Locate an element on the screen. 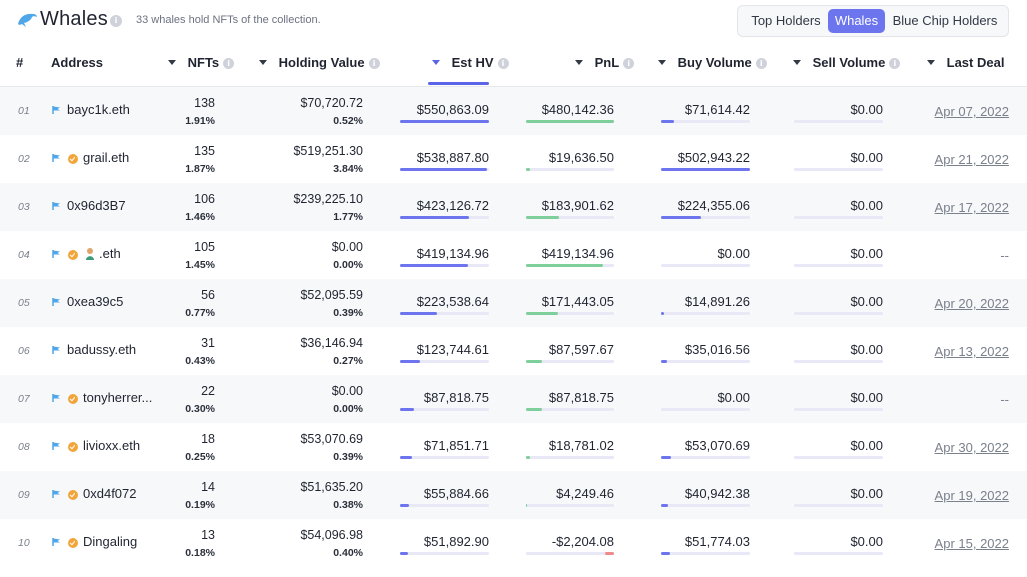 This screenshot has height=577, width=1027. rank-number: 05 is located at coordinates (24, 303).